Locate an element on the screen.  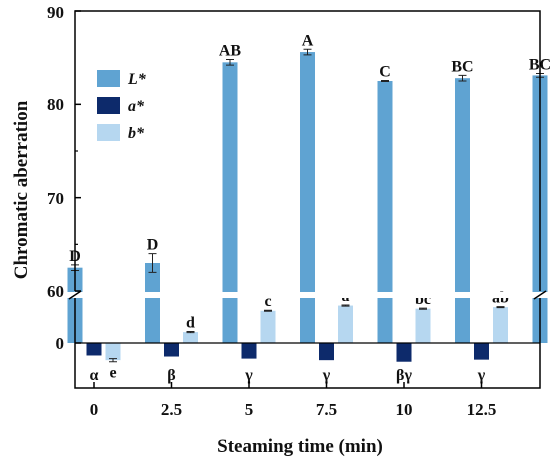
letter-a-5: γ is located at coordinates (248, 375).